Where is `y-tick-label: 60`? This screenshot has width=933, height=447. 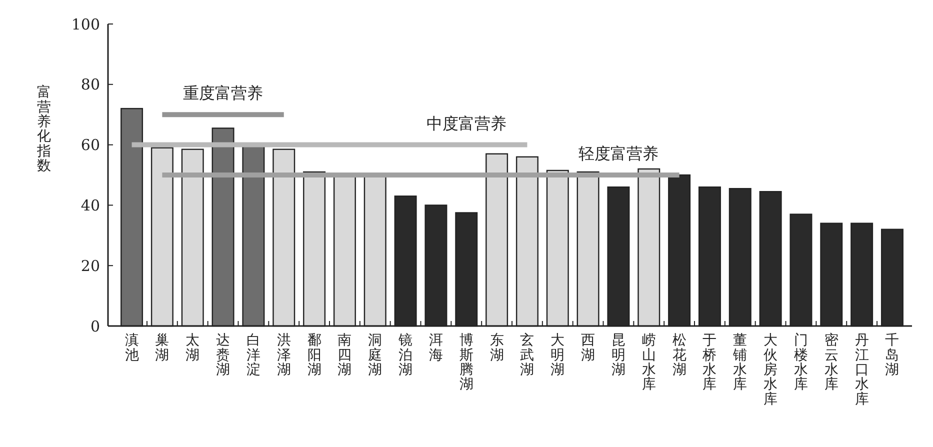 y-tick-label: 60 is located at coordinates (90, 145).